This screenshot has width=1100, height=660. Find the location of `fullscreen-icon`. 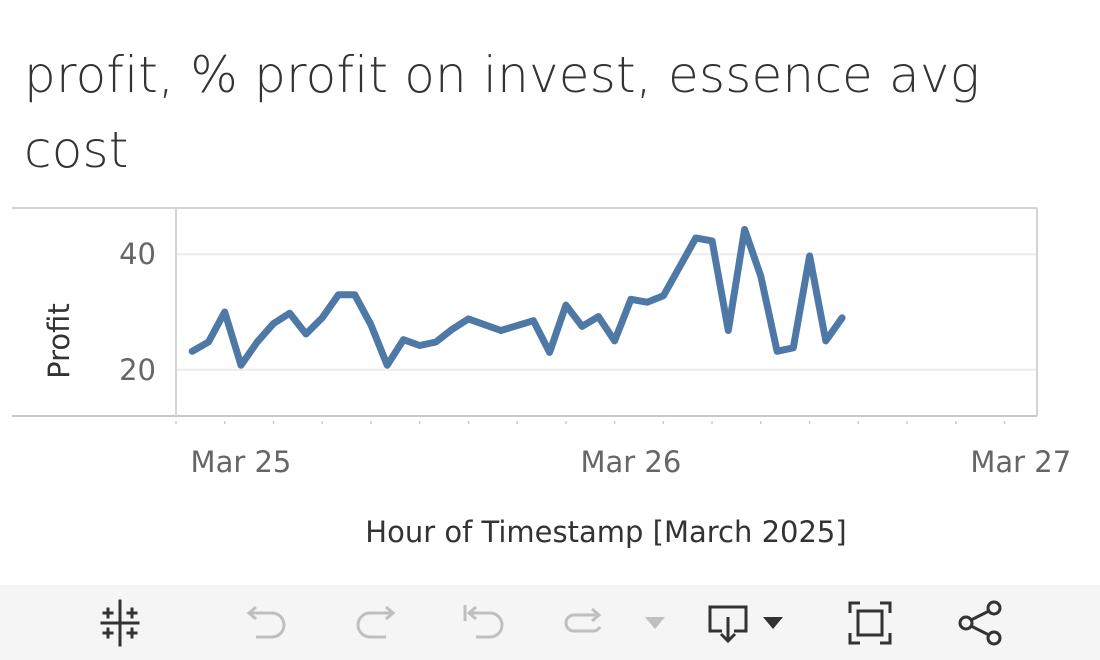

fullscreen-icon is located at coordinates (870, 622).